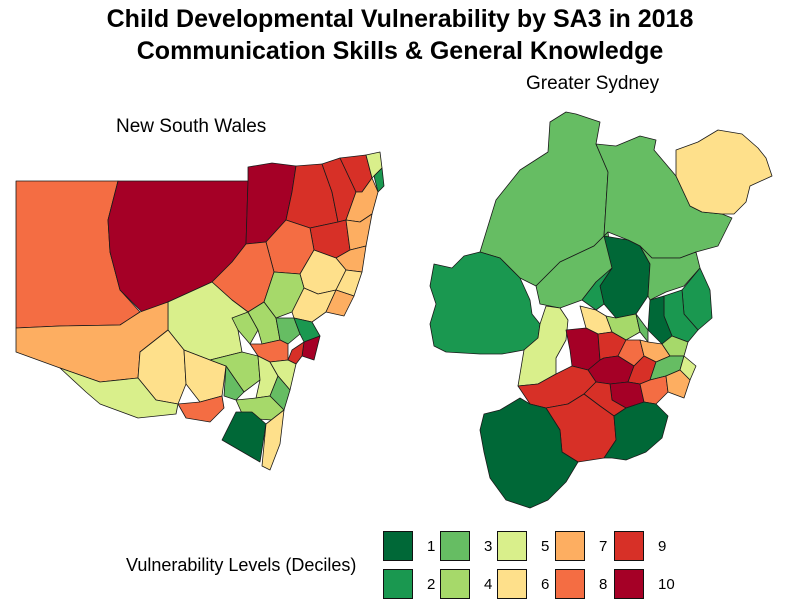 The width and height of the screenshot is (800, 600). I want to click on legend-item-8: 8, so click(581, 584).